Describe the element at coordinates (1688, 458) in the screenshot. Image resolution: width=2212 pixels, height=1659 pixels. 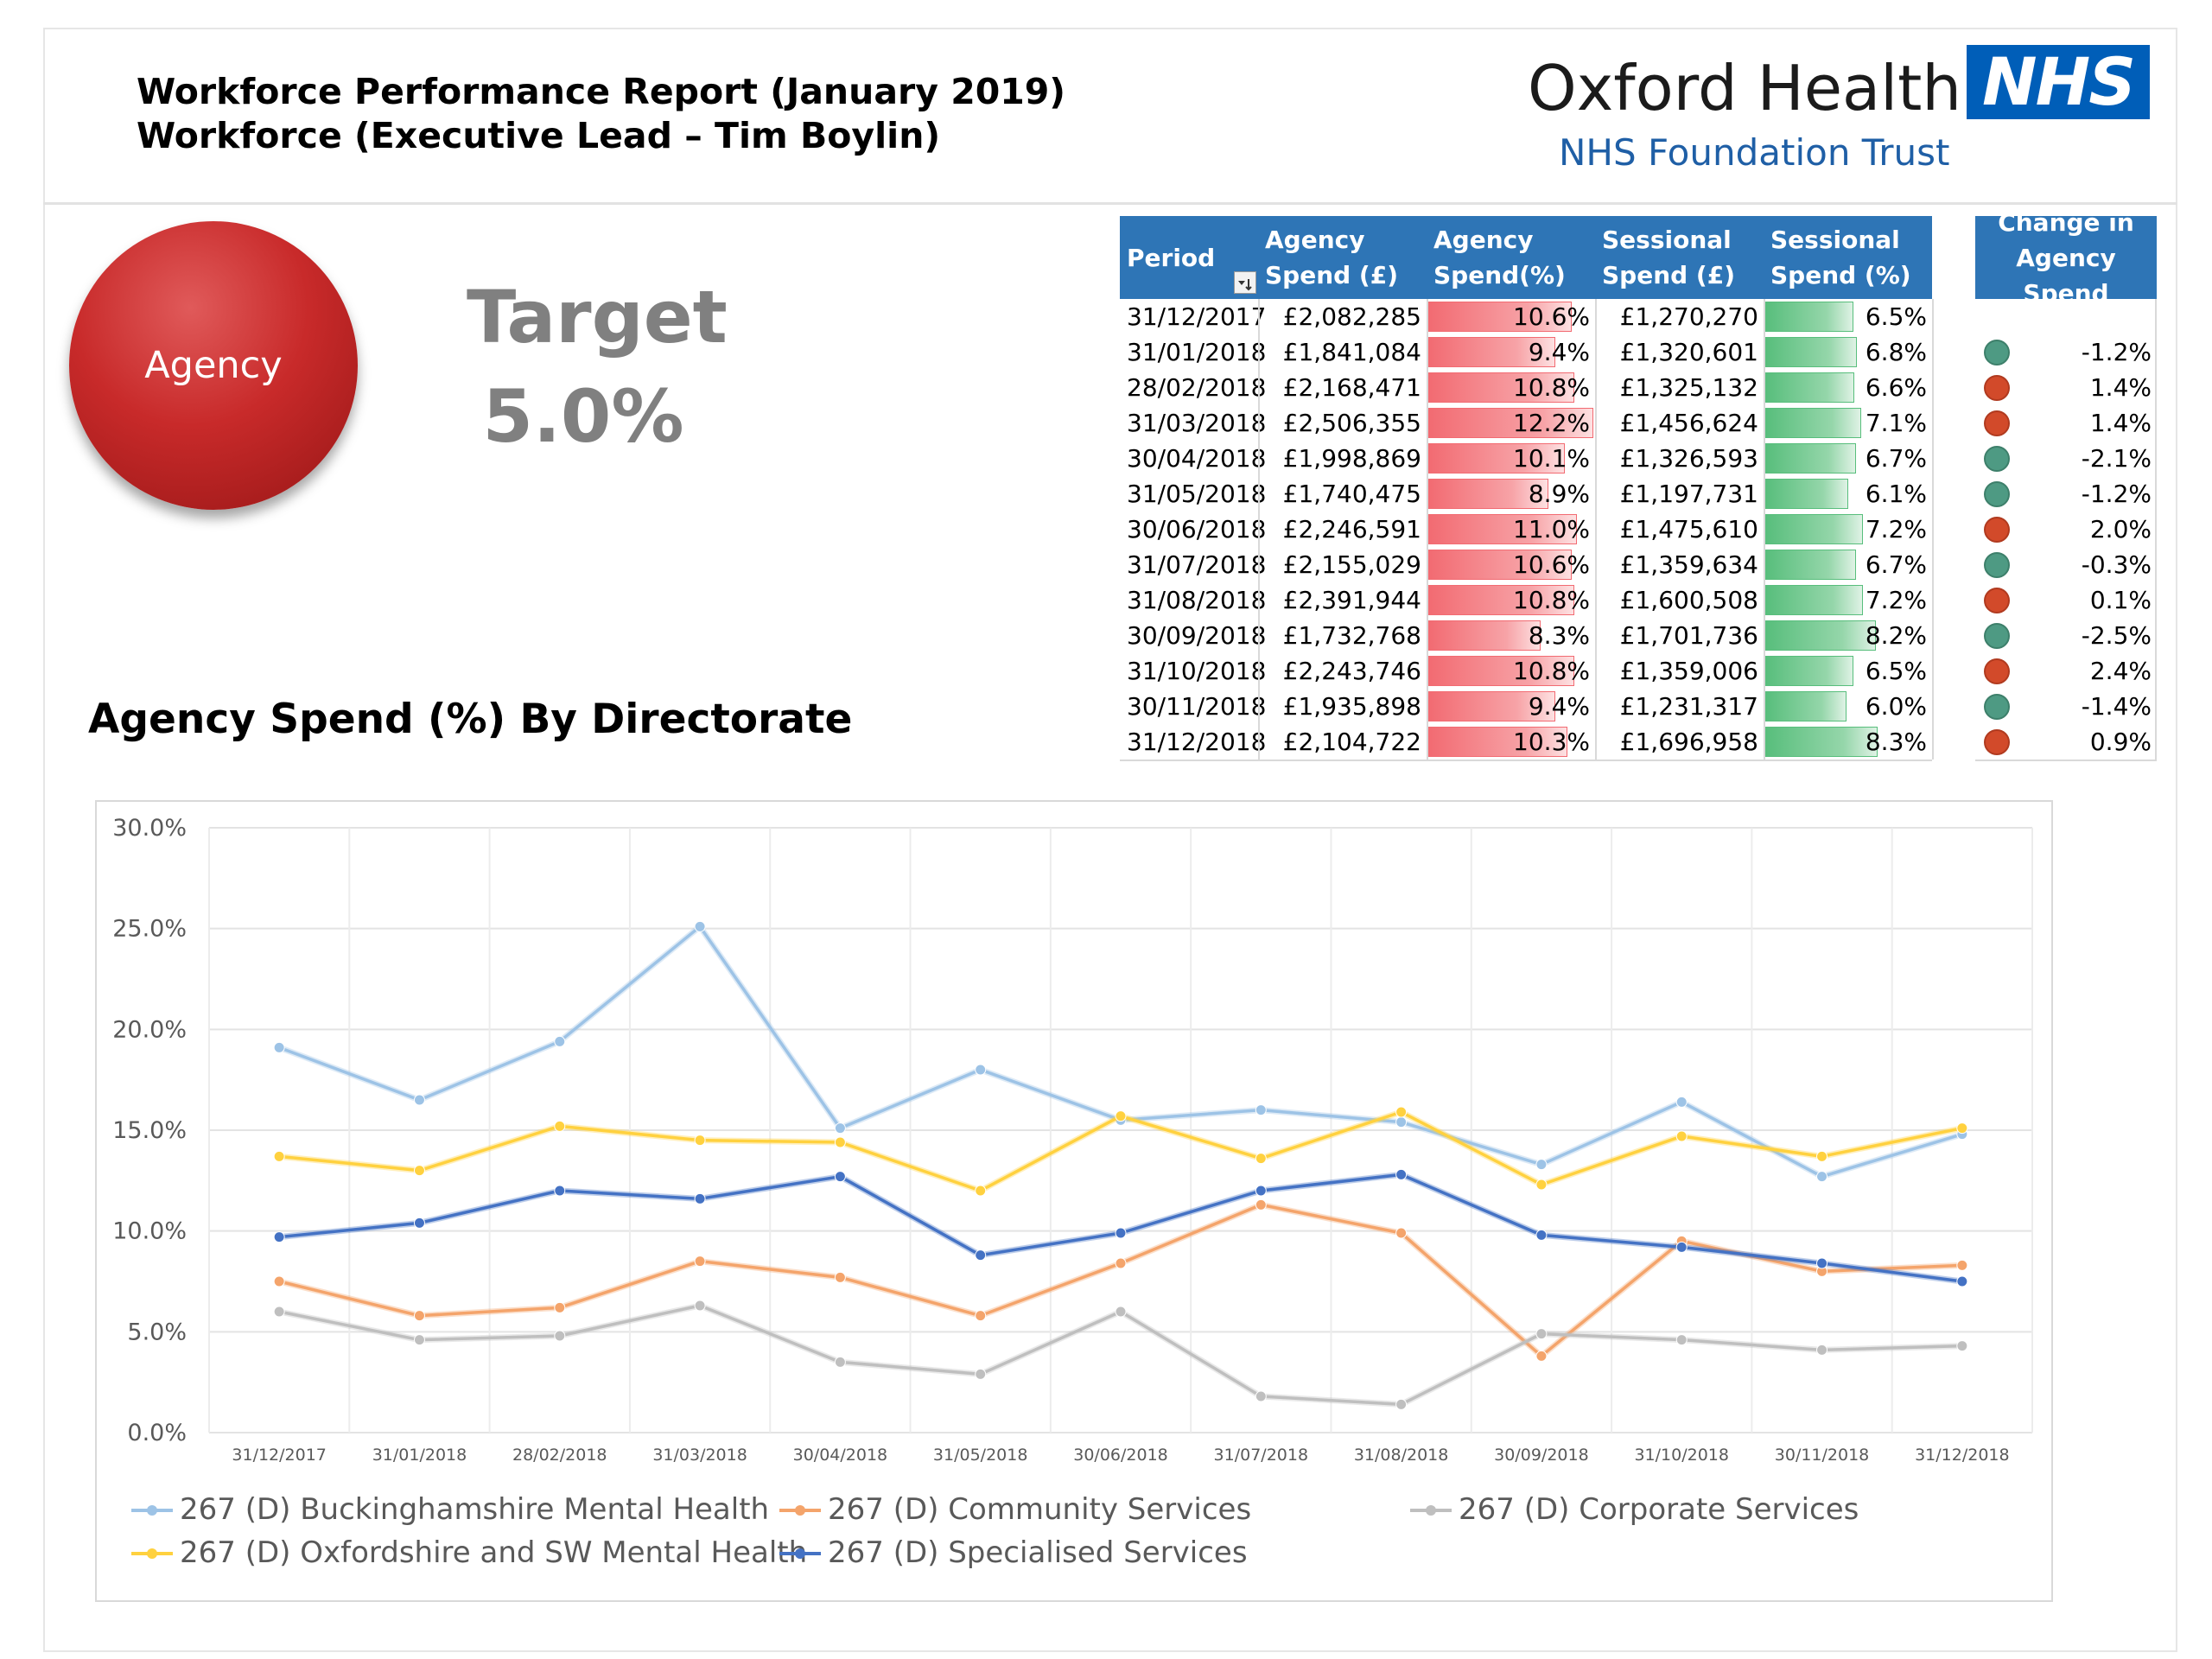
I see `cell-sessional-spend: £1,326,593` at that location.